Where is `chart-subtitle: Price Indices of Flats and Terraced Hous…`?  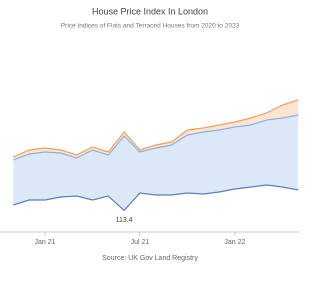 chart-subtitle: Price Indices of Flats and Terraced Hous… is located at coordinates (150, 26).